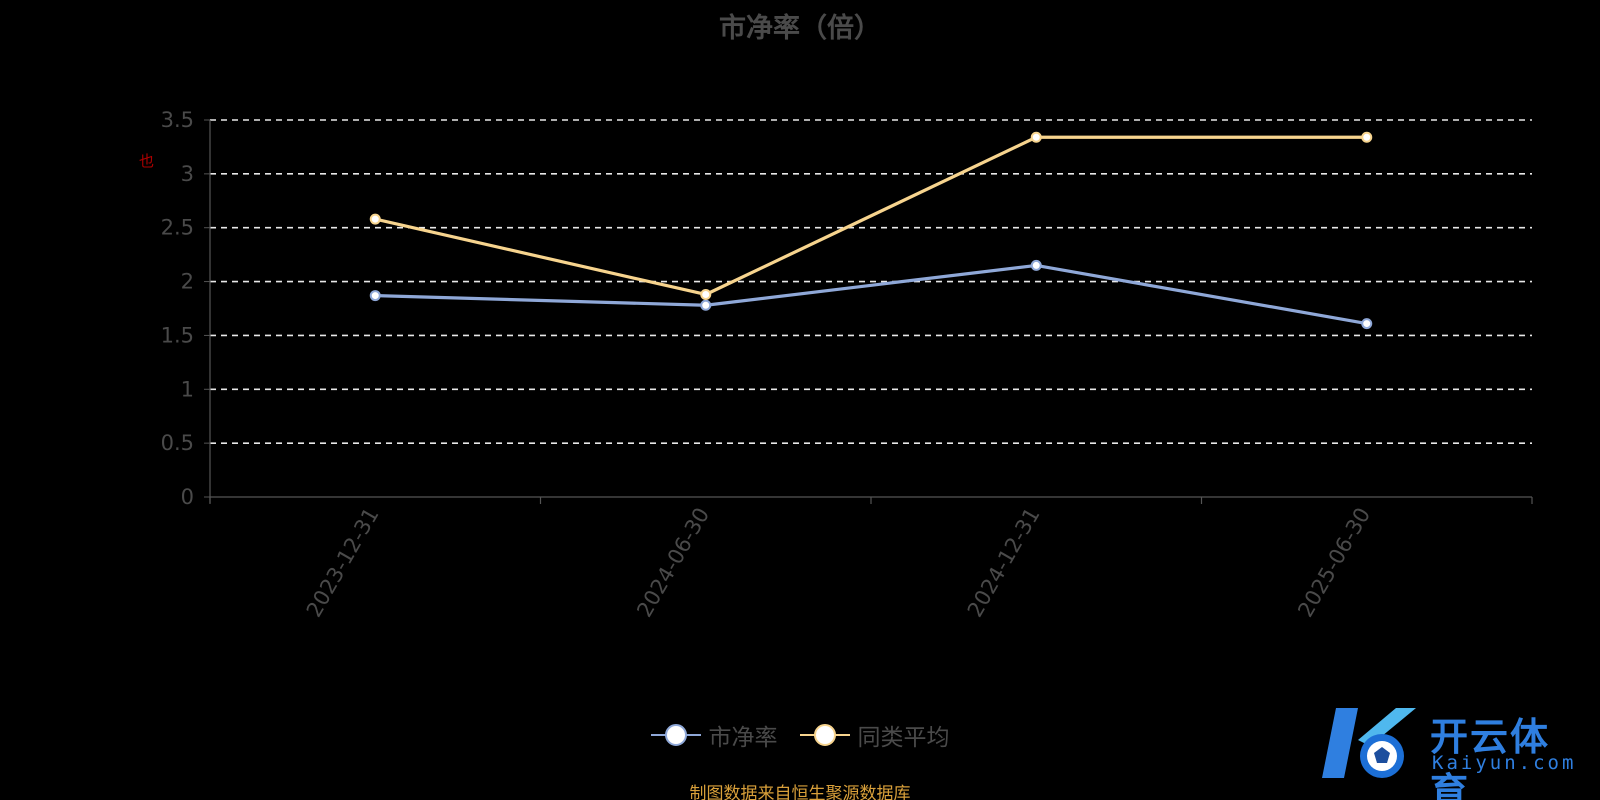 This screenshot has width=1600, height=800. What do you see at coordinates (743, 738) in the screenshot?
I see `legend-label-series-0: 市净率` at bounding box center [743, 738].